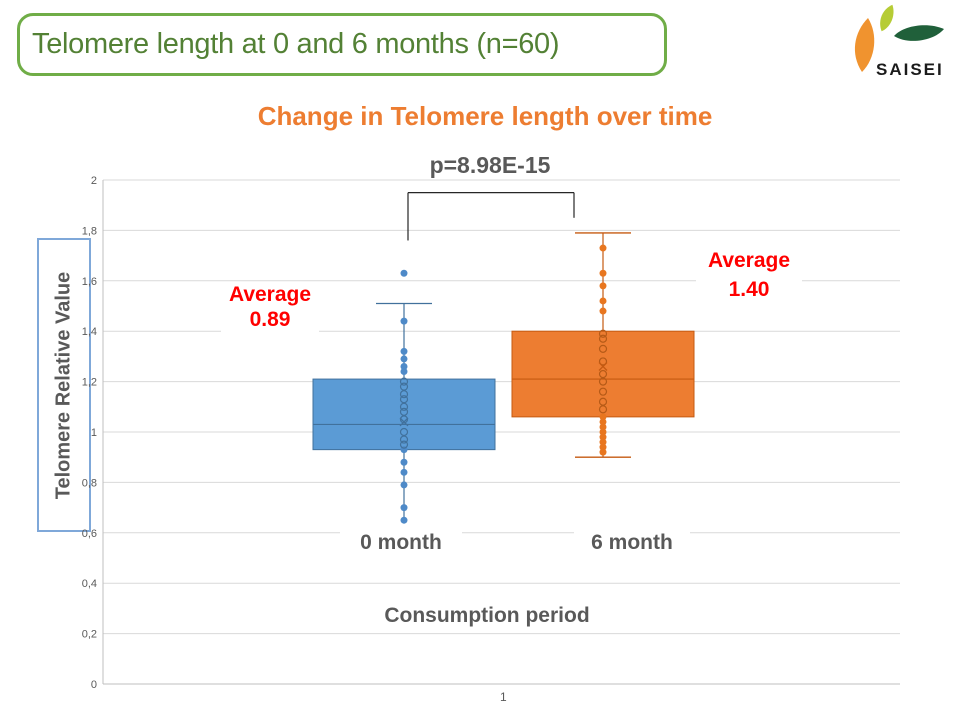 The height and width of the screenshot is (720, 960). What do you see at coordinates (485, 116) in the screenshot?
I see `chart-title: Change in Telomere length over time` at bounding box center [485, 116].